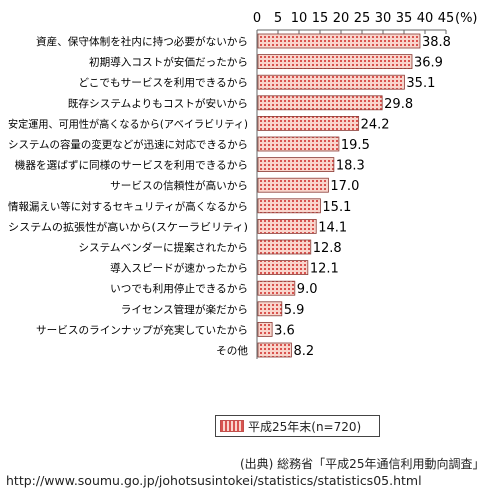  Describe the element at coordinates (163, 83) in the screenshot. I see `category-label: どこでもサービスを利用できるから` at that location.